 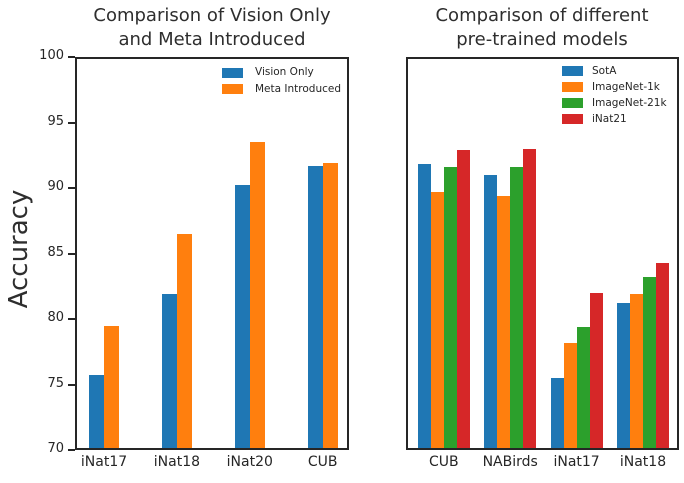 I want to click on legend-swatch-imagenet-21k, so click(x=572, y=103).